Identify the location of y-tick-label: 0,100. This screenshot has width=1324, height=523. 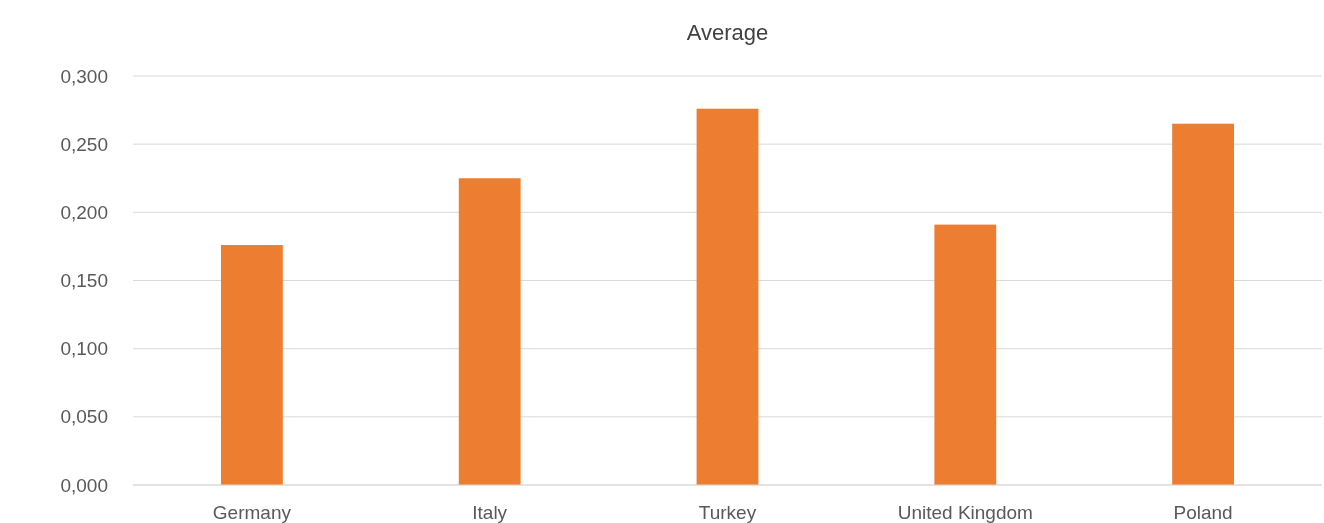
(84, 349).